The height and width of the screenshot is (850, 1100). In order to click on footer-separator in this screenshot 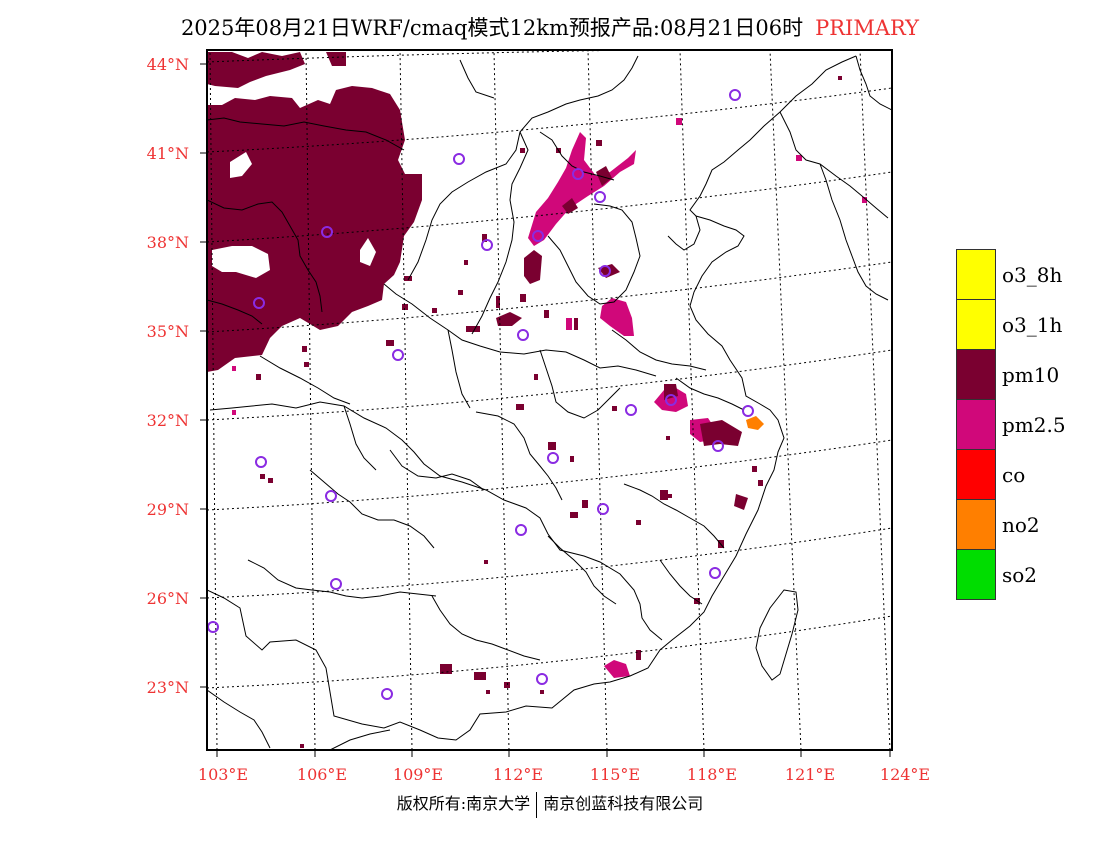, I will do `click(537, 804)`.